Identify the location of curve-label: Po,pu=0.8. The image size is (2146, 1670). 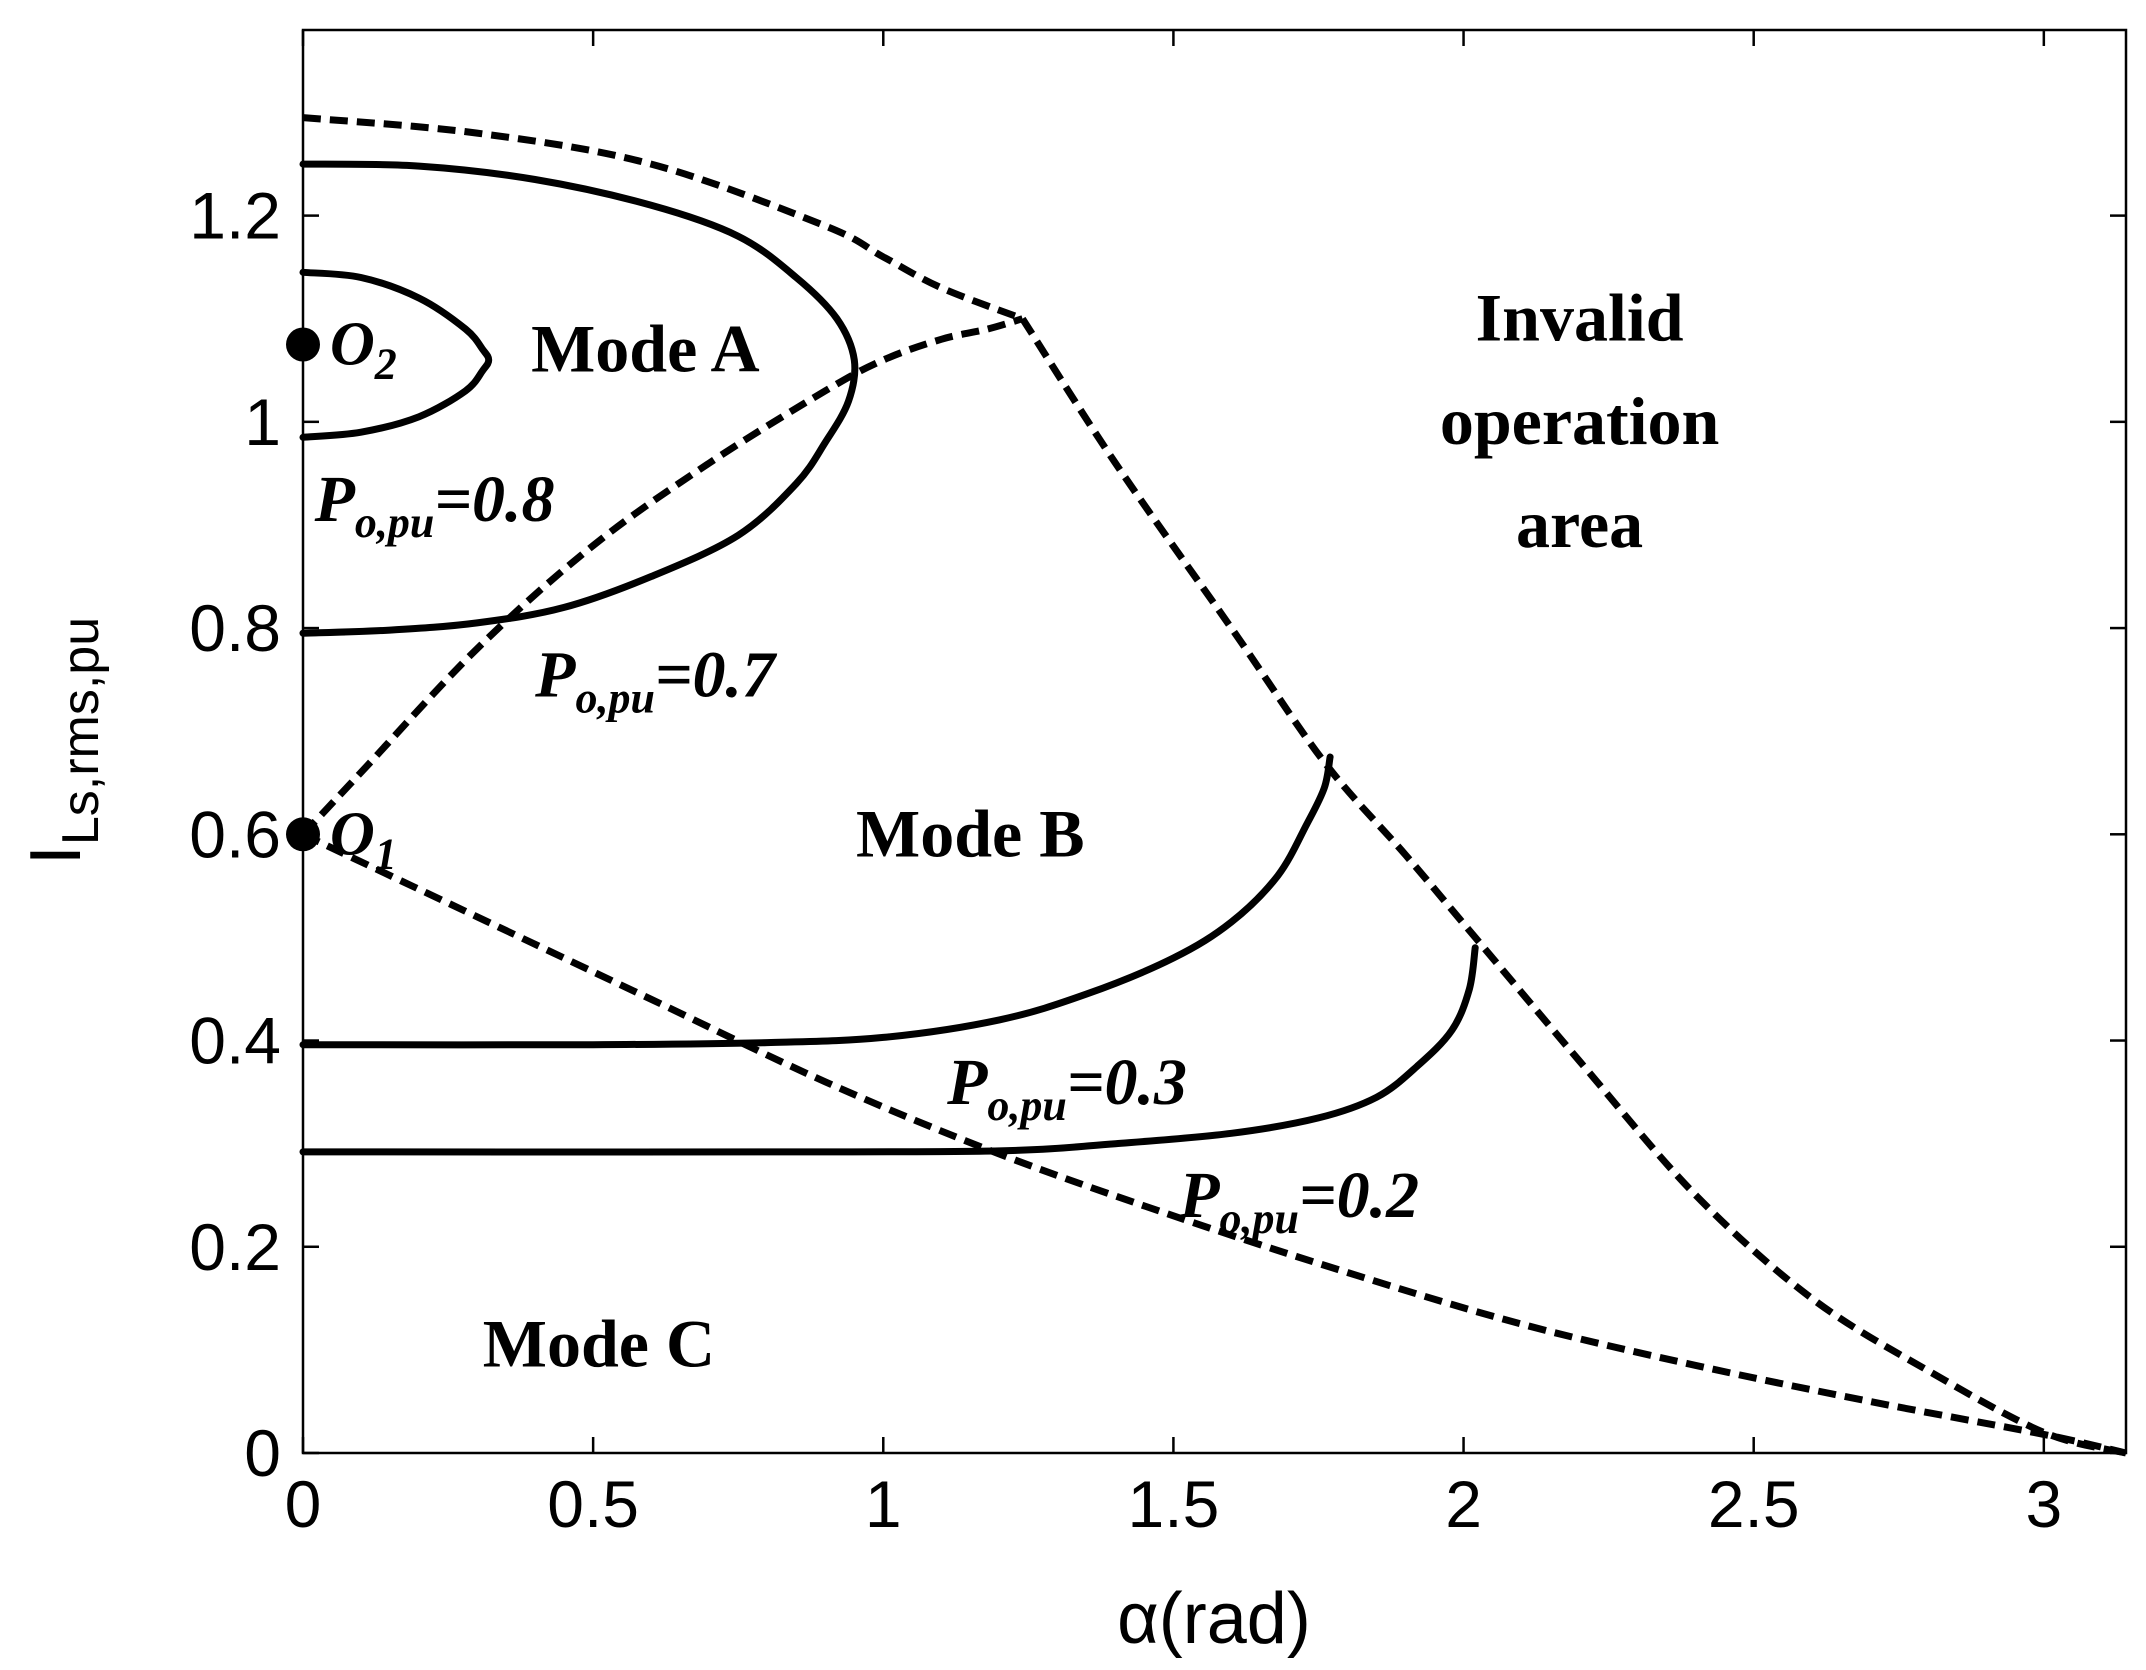
(434, 505).